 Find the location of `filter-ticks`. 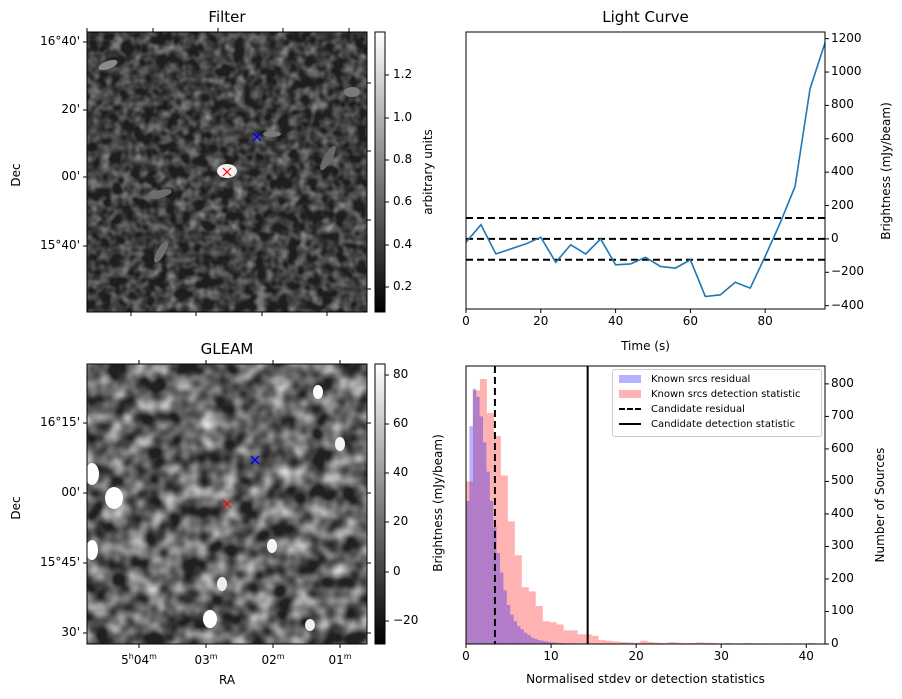

filter-ticks is located at coordinates (227, 172).